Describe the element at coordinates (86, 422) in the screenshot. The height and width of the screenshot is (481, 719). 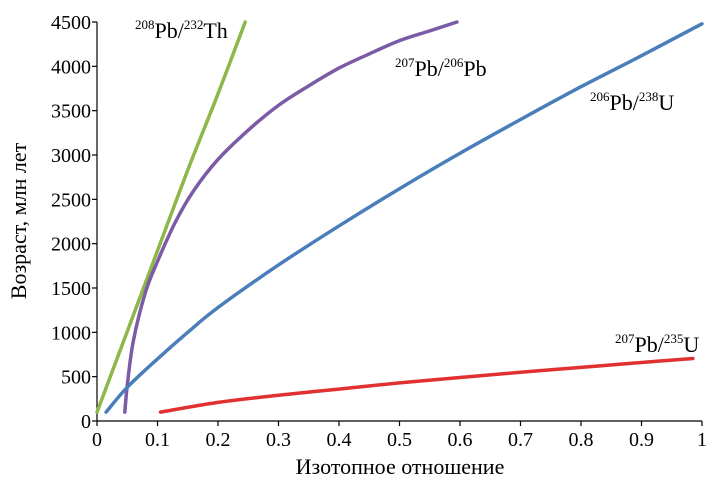
I see `y-tick-label: 0` at that location.